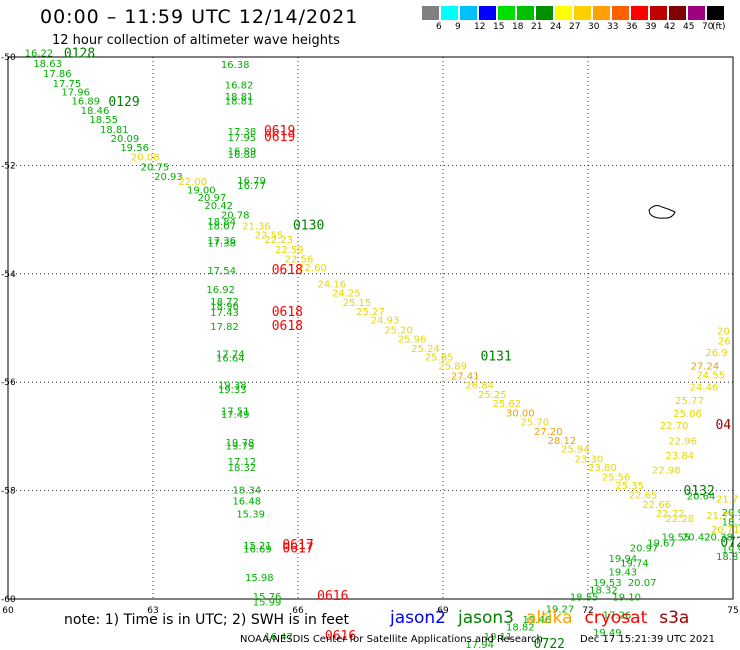 The image size is (740, 650). I want to click on wave-height-label: 20.98, so click(731, 513).